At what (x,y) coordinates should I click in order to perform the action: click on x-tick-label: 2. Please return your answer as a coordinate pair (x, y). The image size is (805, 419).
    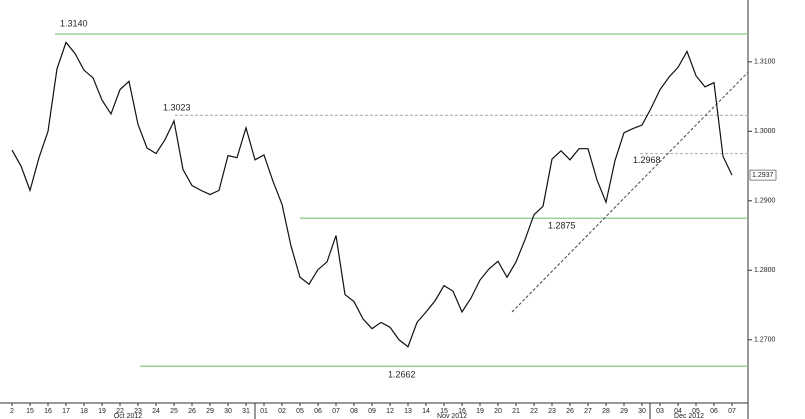
    Looking at the image, I should click on (12, 411).